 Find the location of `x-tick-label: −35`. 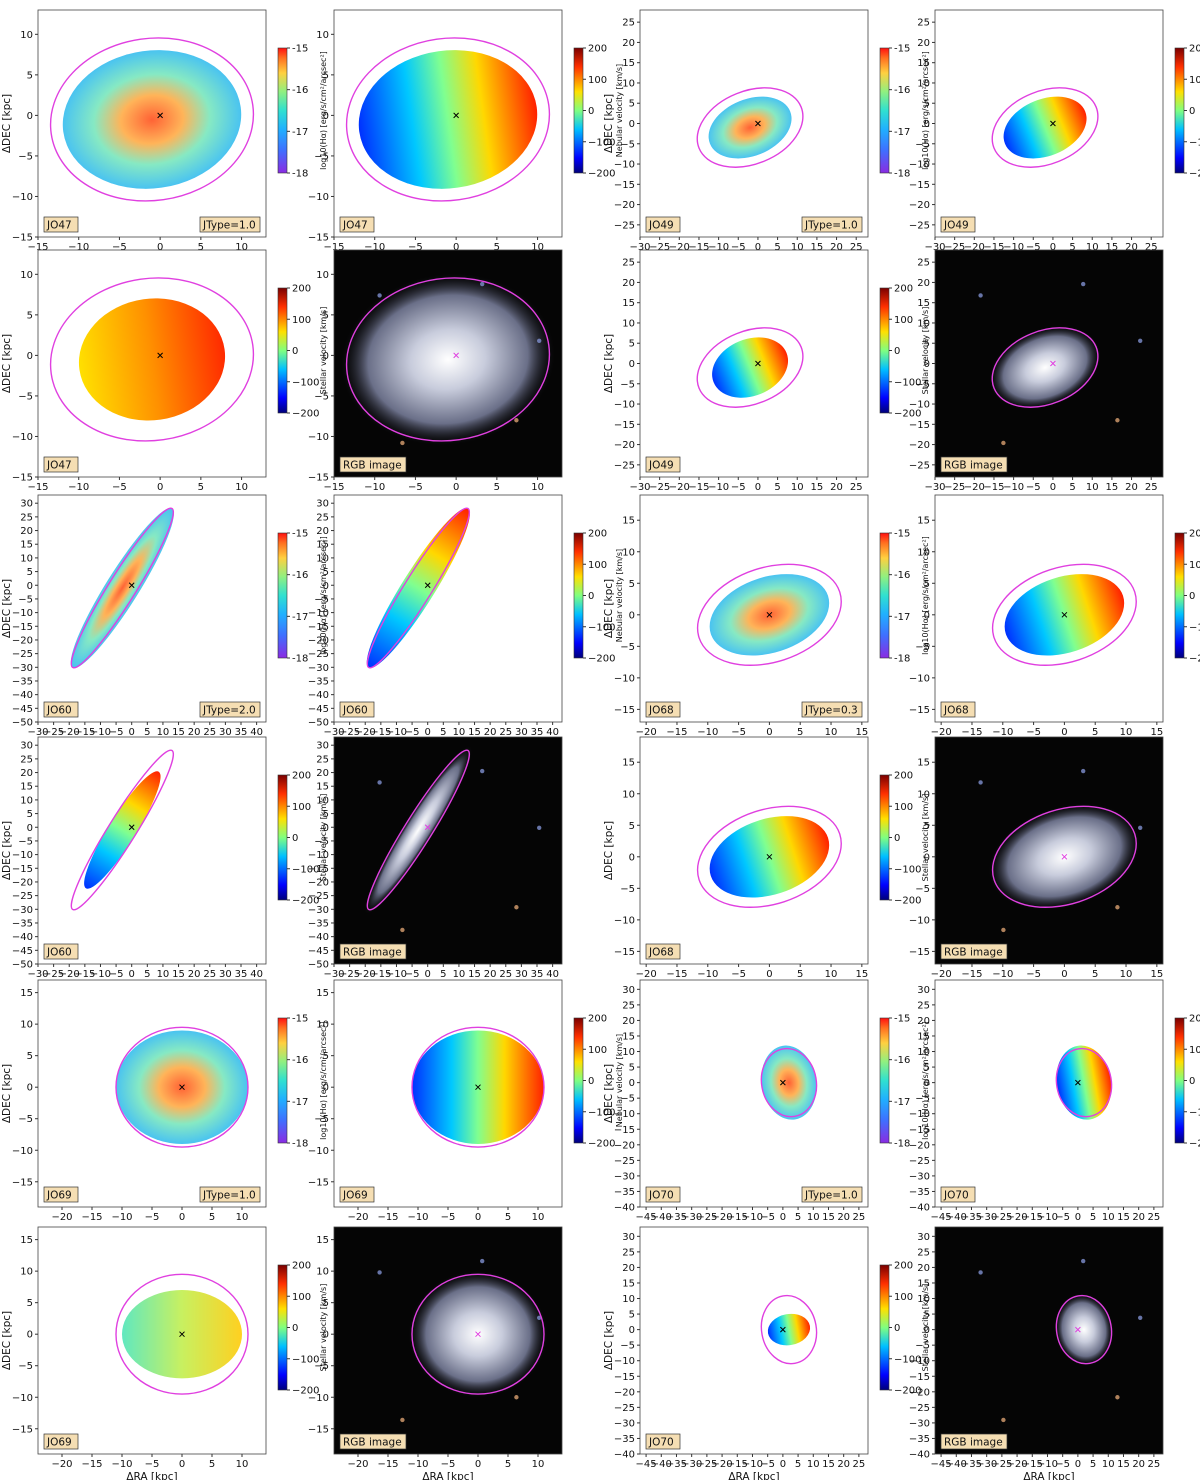

x-tick-label: −35 is located at coordinates (676, 1464).